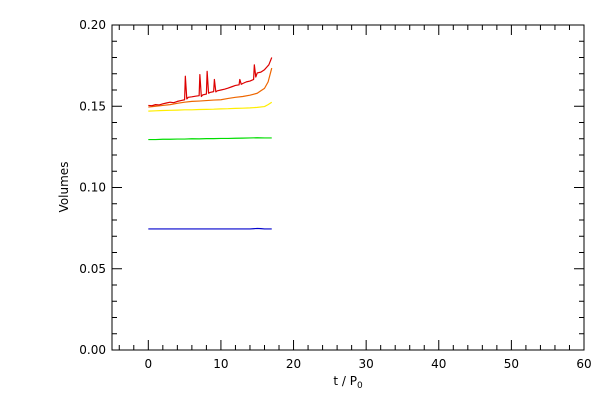 Image resolution: width=600 pixels, height=400 pixels. I want to click on x-axis-label: t / P0, so click(348, 382).